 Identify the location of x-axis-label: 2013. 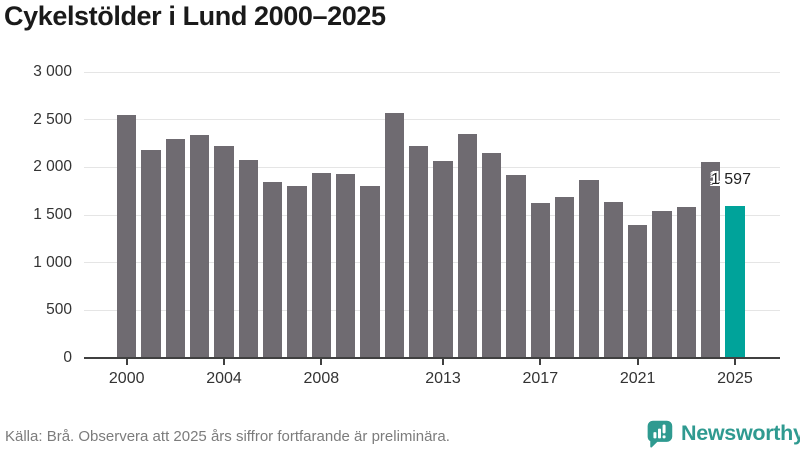
(443, 378).